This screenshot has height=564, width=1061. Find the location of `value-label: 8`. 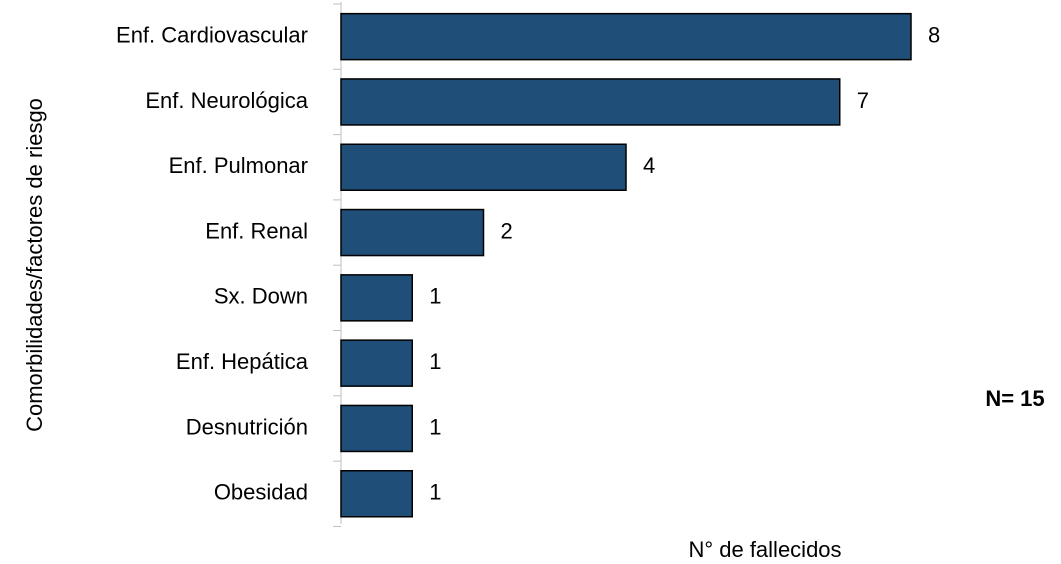

value-label: 8 is located at coordinates (934, 34).